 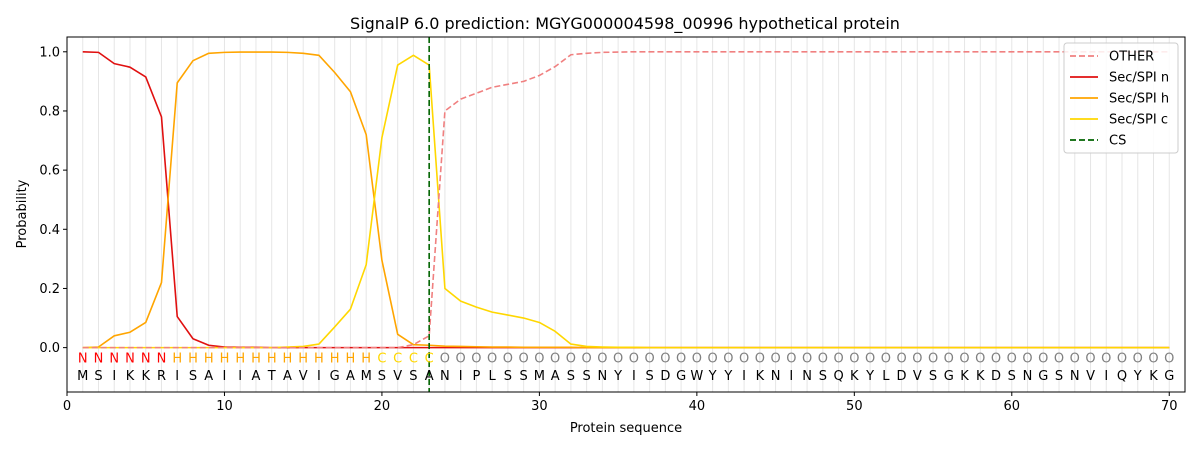 I want to click on x-tick-label: 30, so click(x=539, y=406).